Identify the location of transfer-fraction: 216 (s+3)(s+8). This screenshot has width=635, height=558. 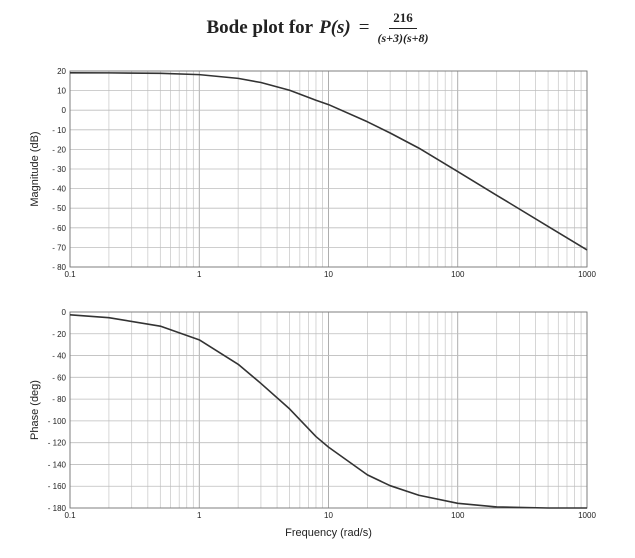
(402, 28).